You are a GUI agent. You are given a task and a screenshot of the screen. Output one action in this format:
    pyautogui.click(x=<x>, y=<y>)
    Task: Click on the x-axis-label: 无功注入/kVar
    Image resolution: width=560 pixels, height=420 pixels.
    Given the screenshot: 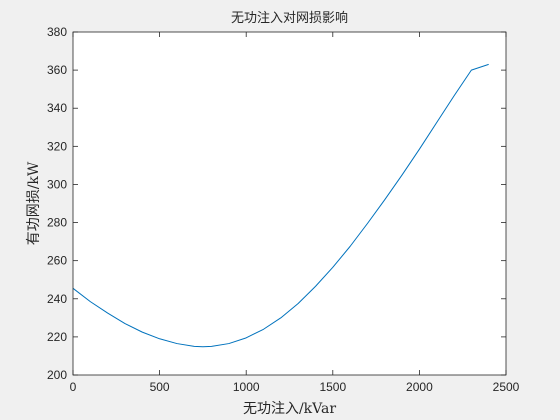 What is the action you would take?
    pyautogui.click(x=289, y=409)
    